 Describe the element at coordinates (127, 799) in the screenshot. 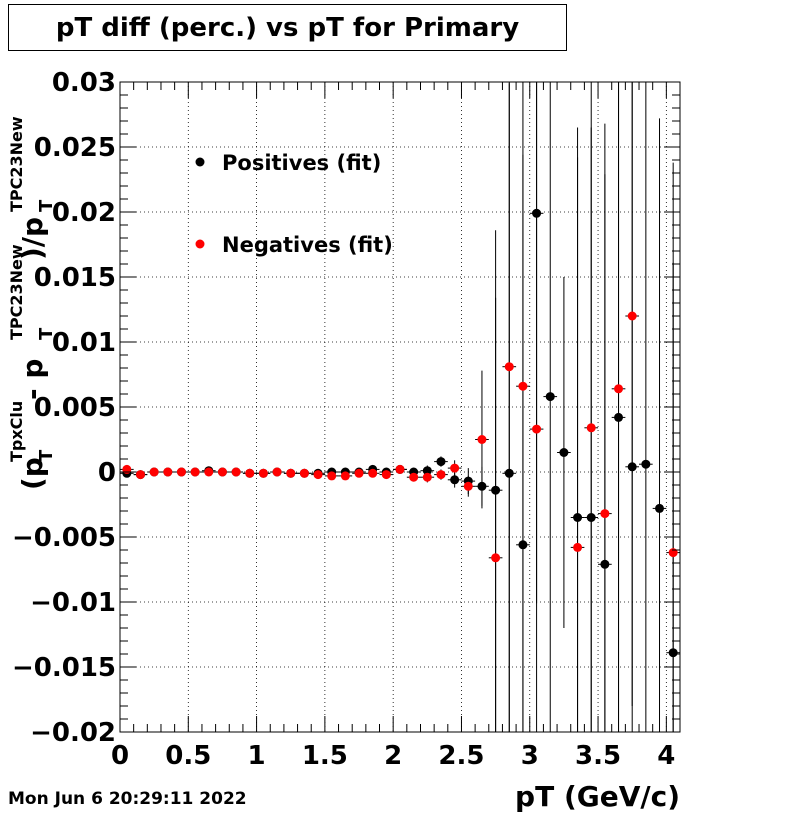

I see `timestamp: Mon Jun 6 20:29:11 2022` at that location.